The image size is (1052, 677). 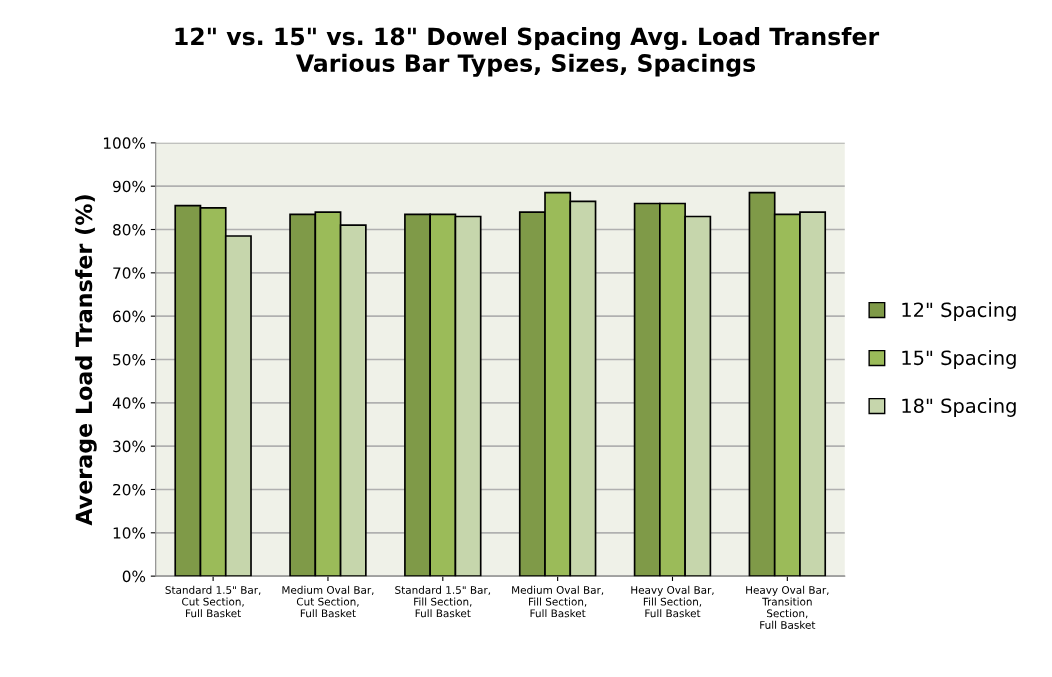 What do you see at coordinates (124, 143) in the screenshot?
I see `y-tick-label: 100%` at bounding box center [124, 143].